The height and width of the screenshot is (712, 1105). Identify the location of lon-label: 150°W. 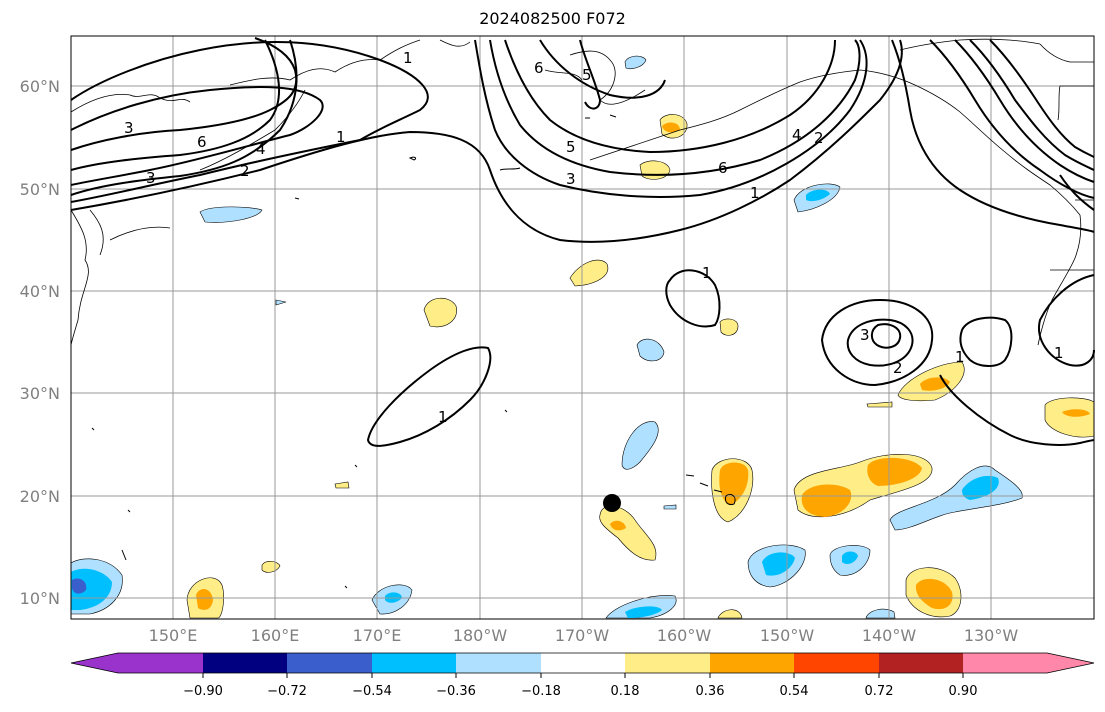
(787, 635).